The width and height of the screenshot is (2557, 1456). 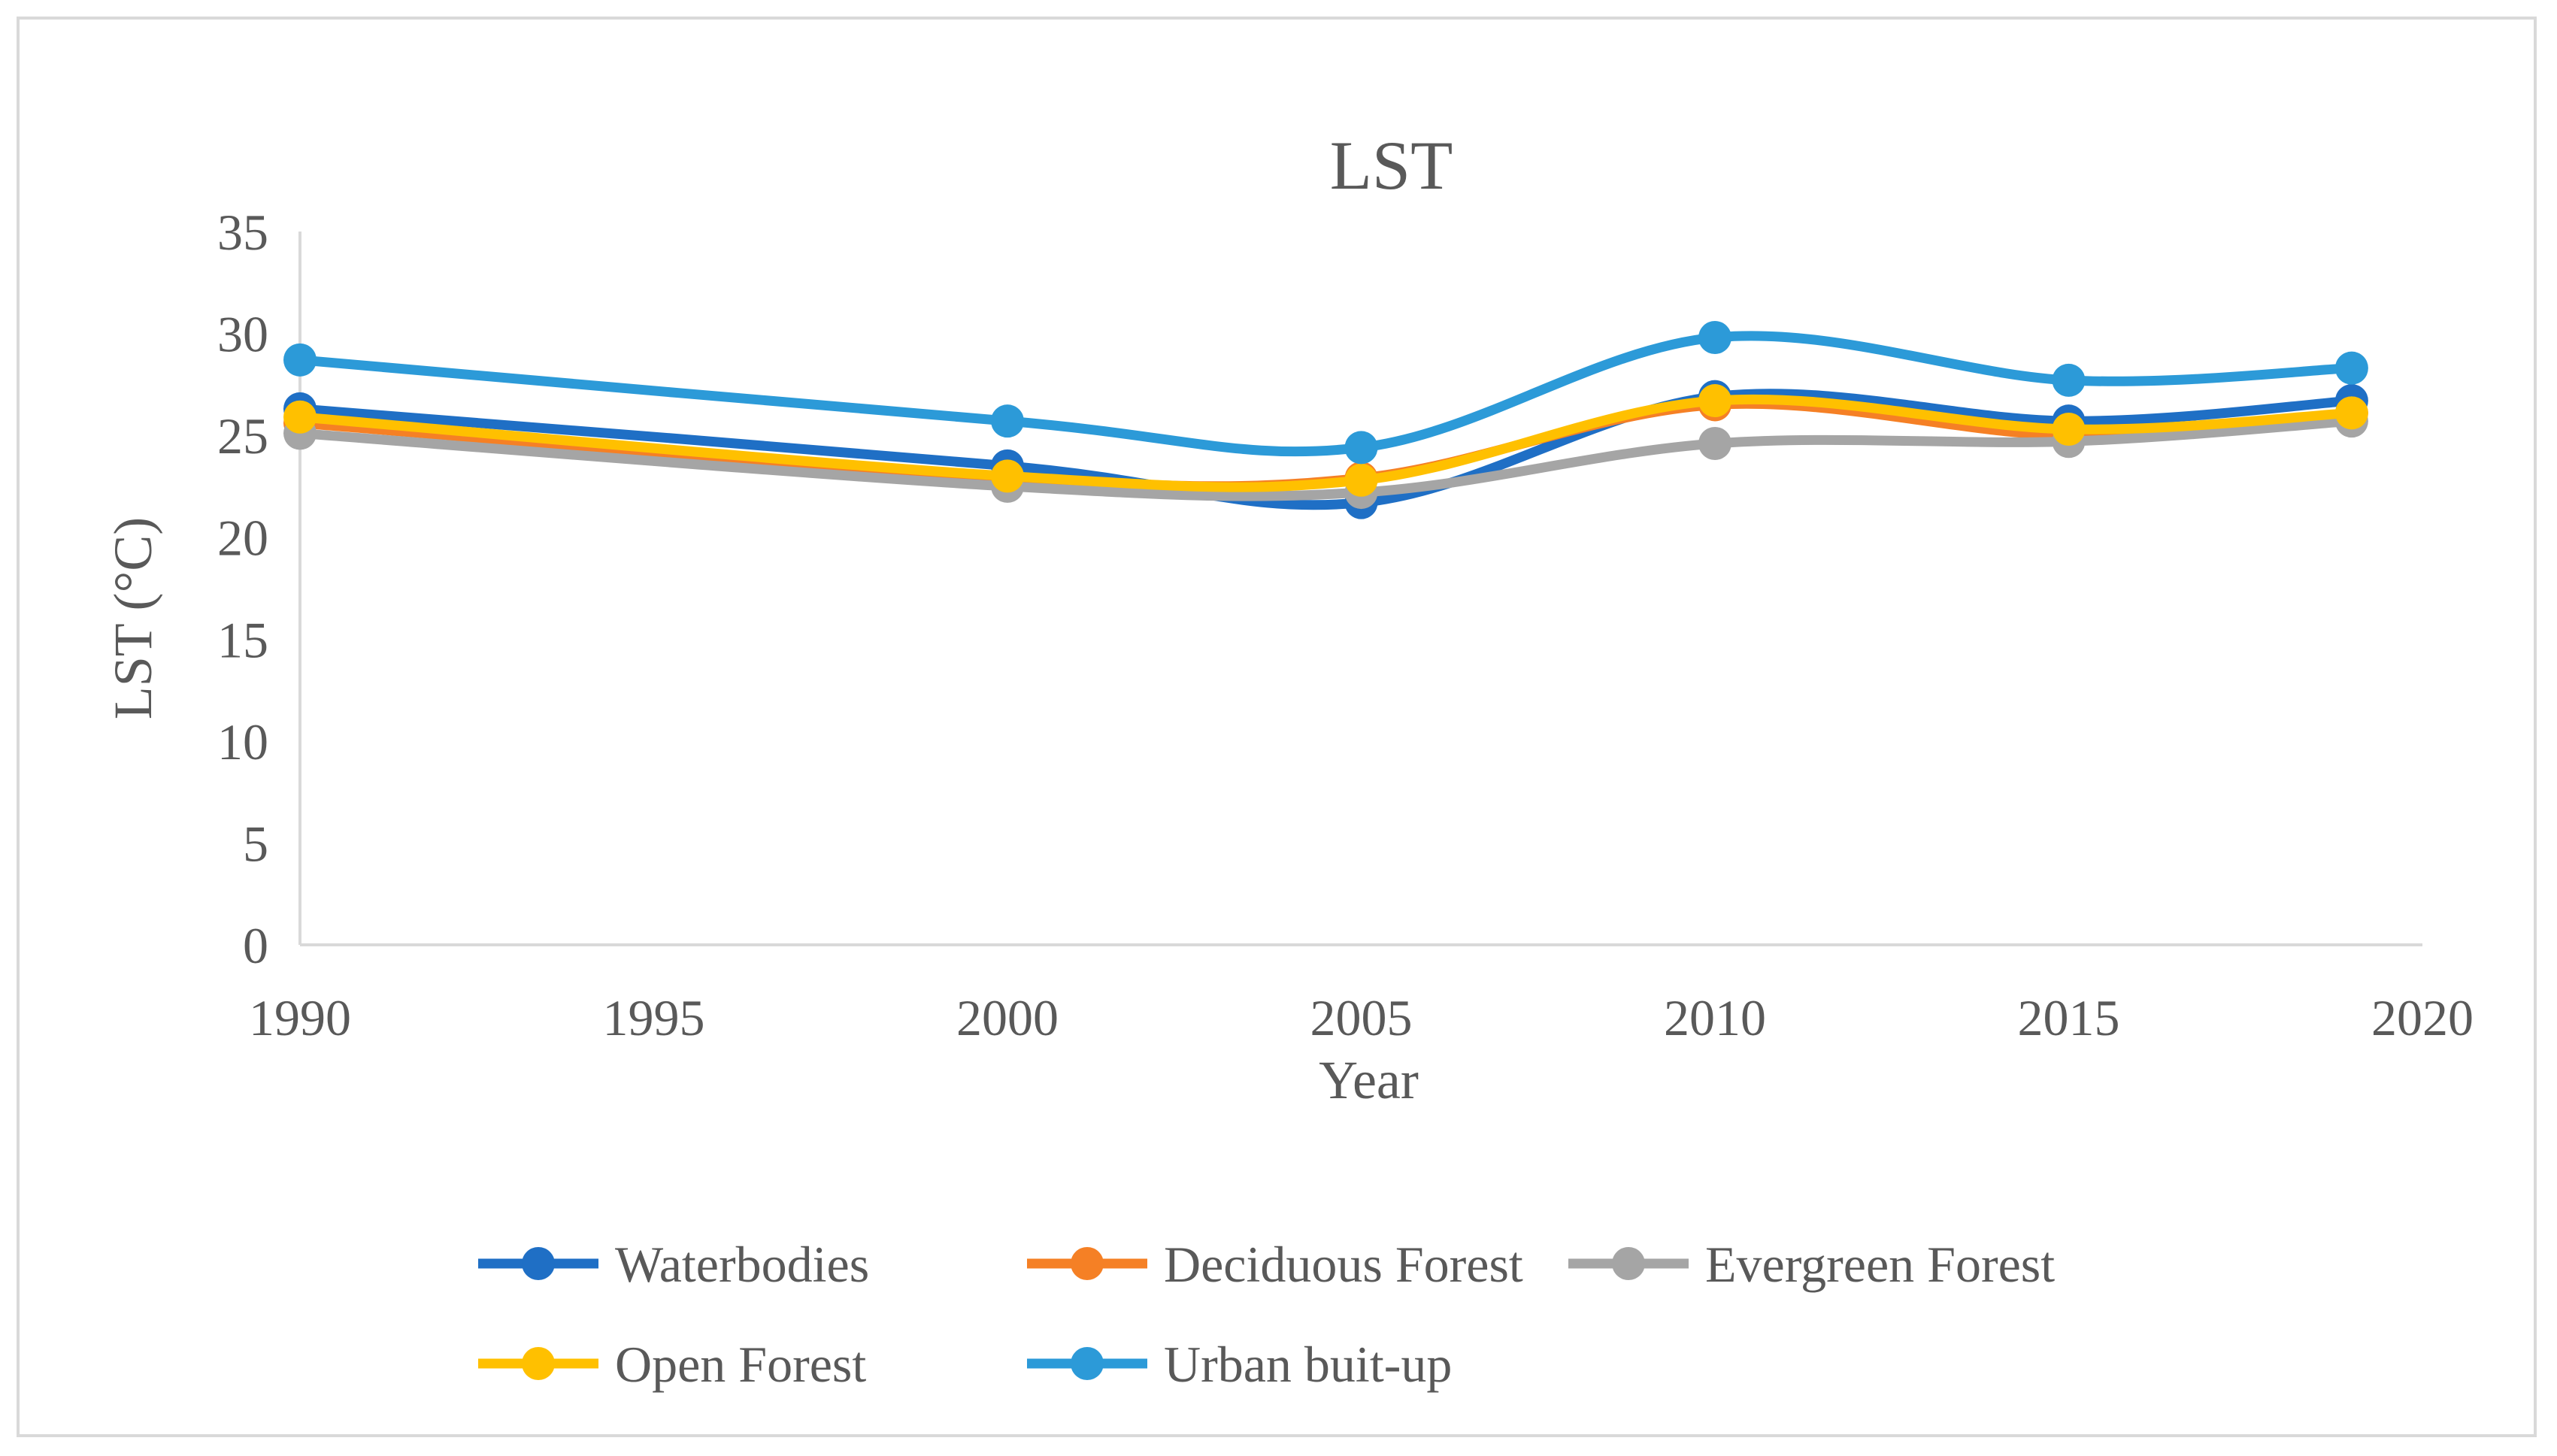 What do you see at coordinates (242, 232) in the screenshot?
I see `y-tick-label: 35` at bounding box center [242, 232].